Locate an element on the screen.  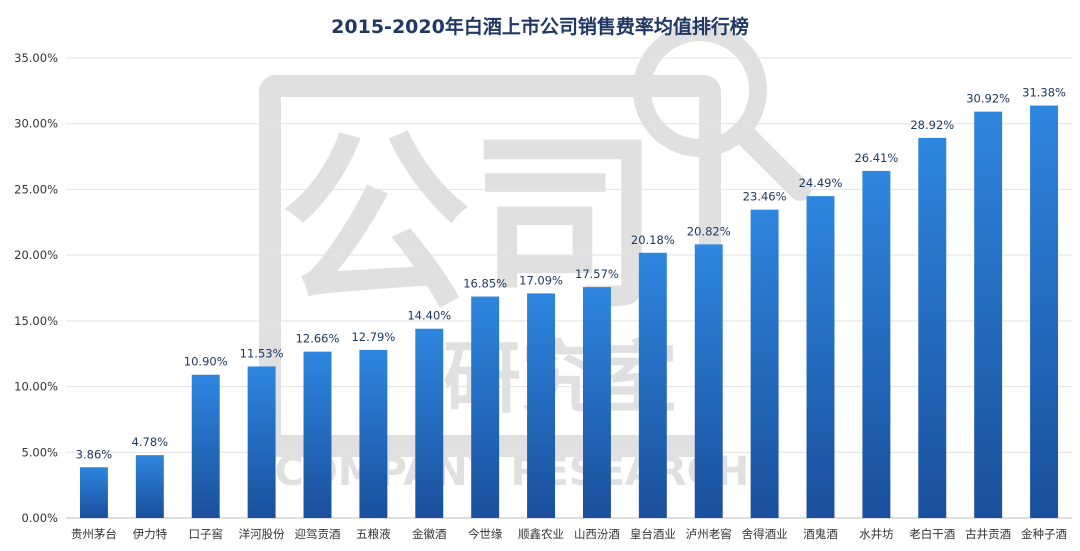
data-label-12: 23.46% is located at coordinates (765, 197).